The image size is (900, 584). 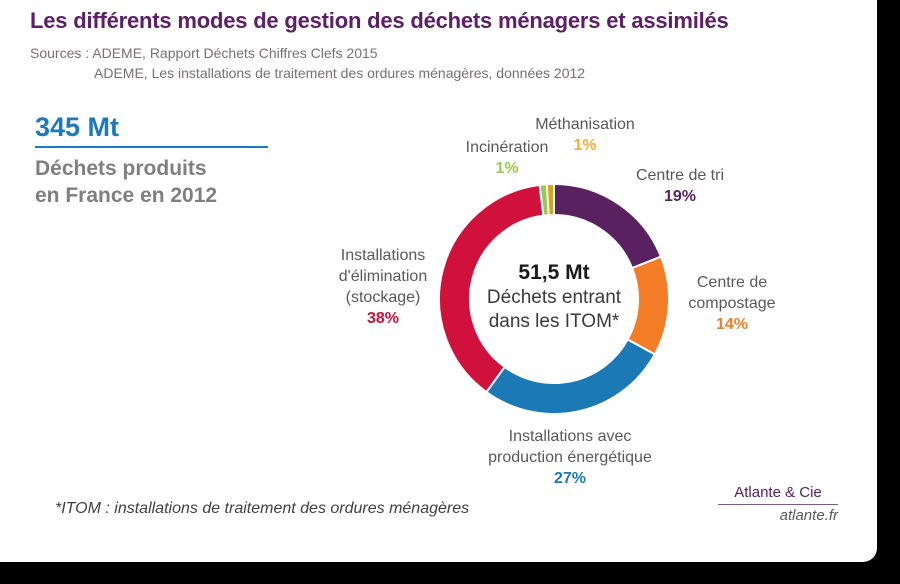 What do you see at coordinates (808, 515) in the screenshot?
I see `branding-site: atlante.fr` at bounding box center [808, 515].